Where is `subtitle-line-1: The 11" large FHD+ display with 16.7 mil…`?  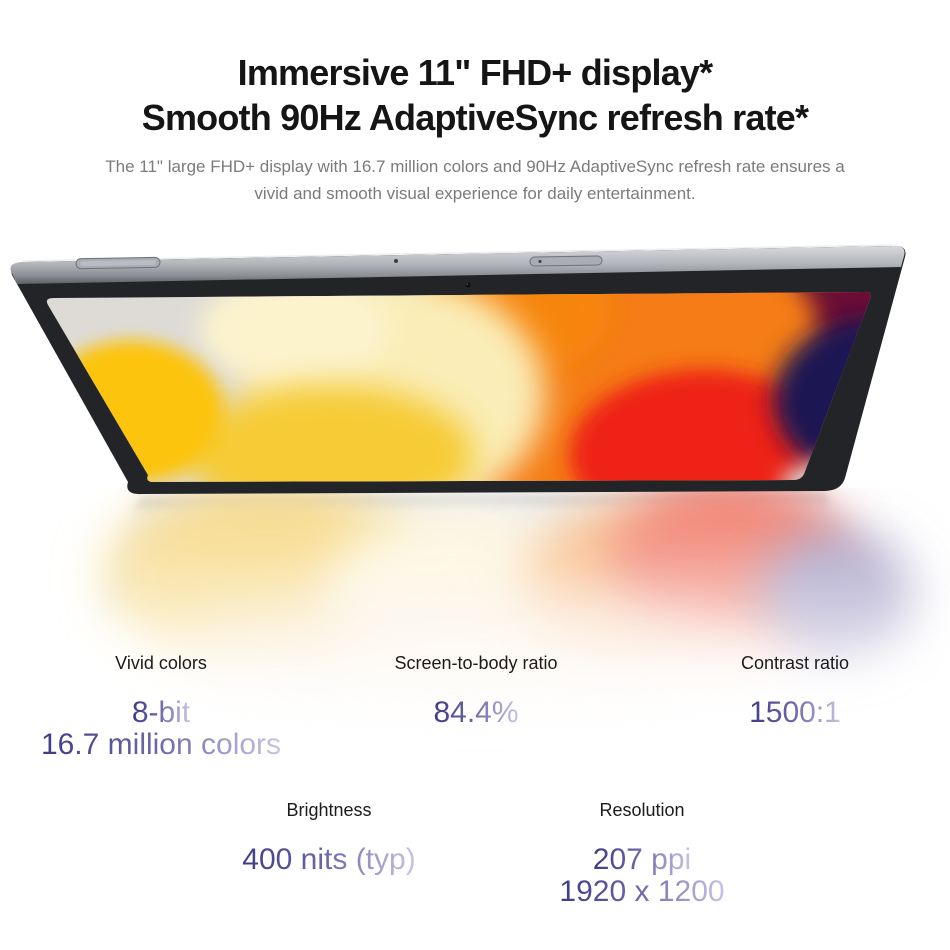
subtitle-line-1: The 11" large FHD+ display with 16.7 mil… is located at coordinates (475, 166).